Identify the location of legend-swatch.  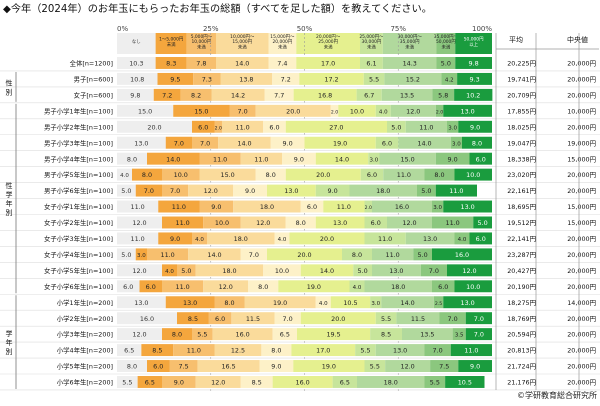
(371, 43).